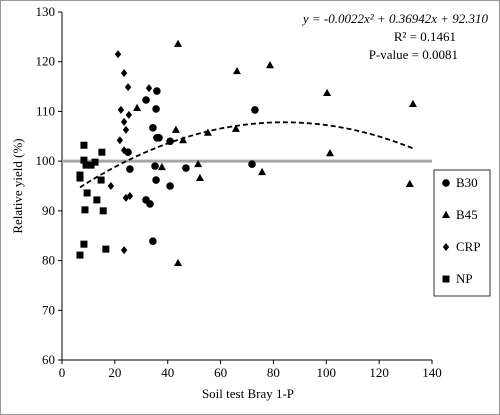  What do you see at coordinates (17, 185) in the screenshot?
I see `y-axis-label: Relative yield (%)` at bounding box center [17, 185].